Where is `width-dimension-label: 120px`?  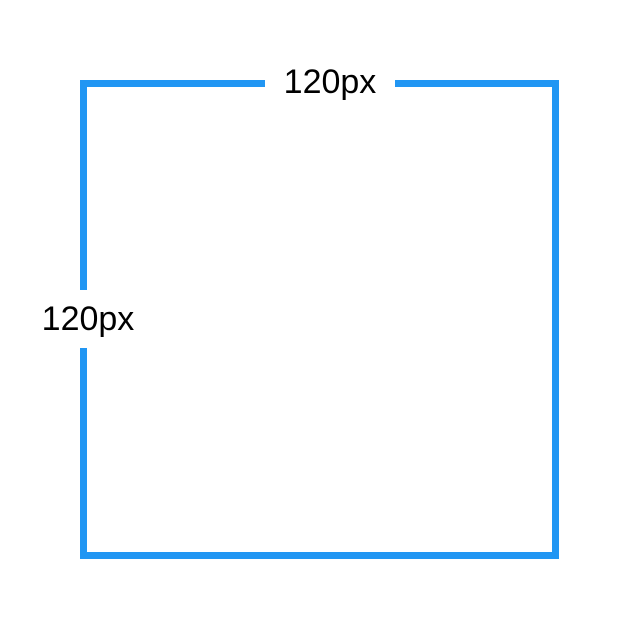 width-dimension-label: 120px is located at coordinates (330, 83).